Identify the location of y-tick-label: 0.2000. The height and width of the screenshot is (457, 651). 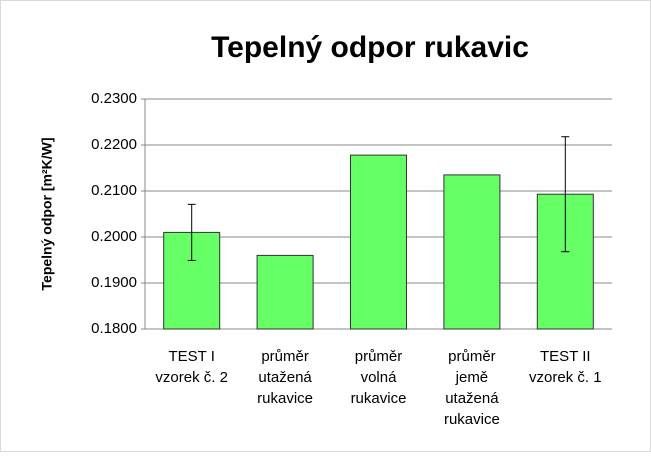
(114, 236).